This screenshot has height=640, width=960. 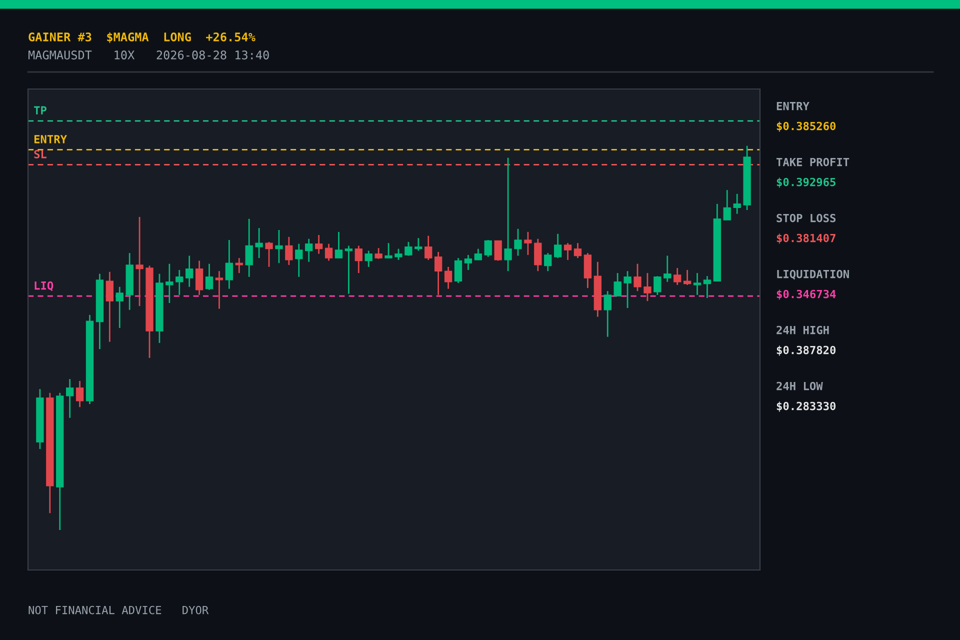 What do you see at coordinates (813, 275) in the screenshot?
I see `text: LIQUIDATION` at bounding box center [813, 275].